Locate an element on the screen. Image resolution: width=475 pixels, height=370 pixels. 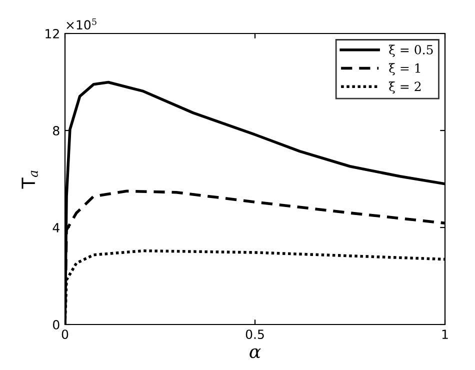
x-tick-label: 0 is located at coordinates (65, 335).